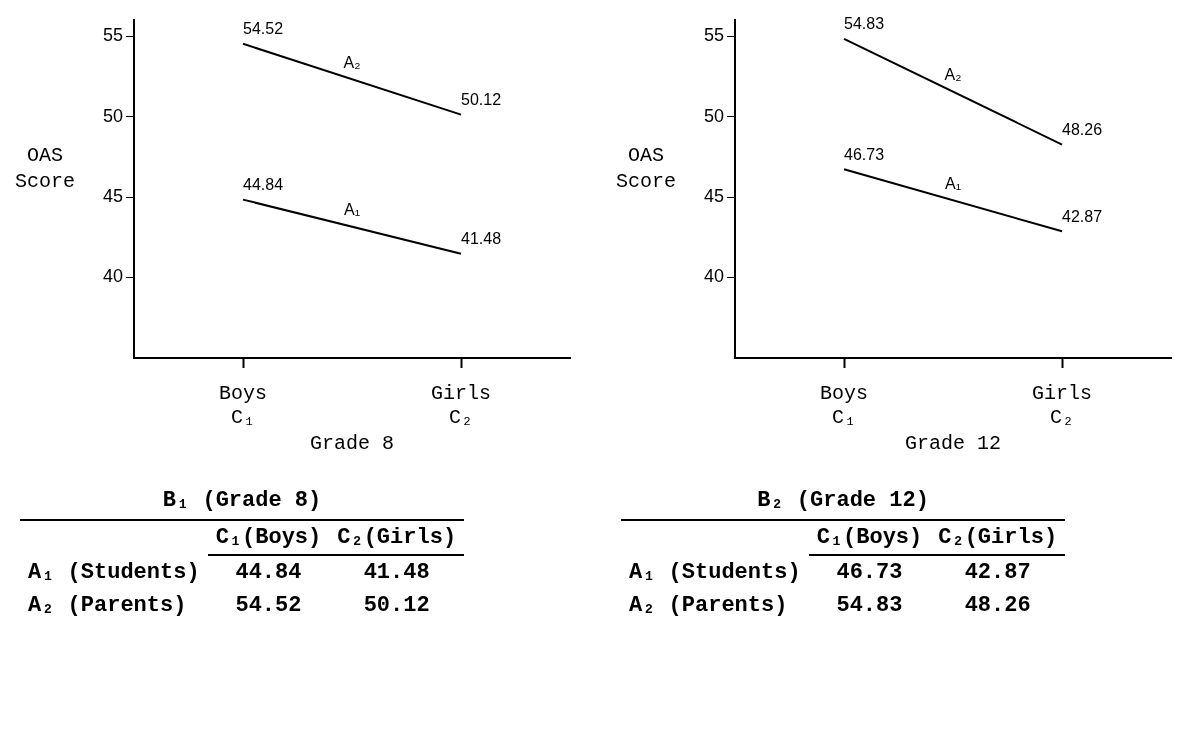 The width and height of the screenshot is (1203, 740). I want to click on text: 42.87, so click(997, 573).